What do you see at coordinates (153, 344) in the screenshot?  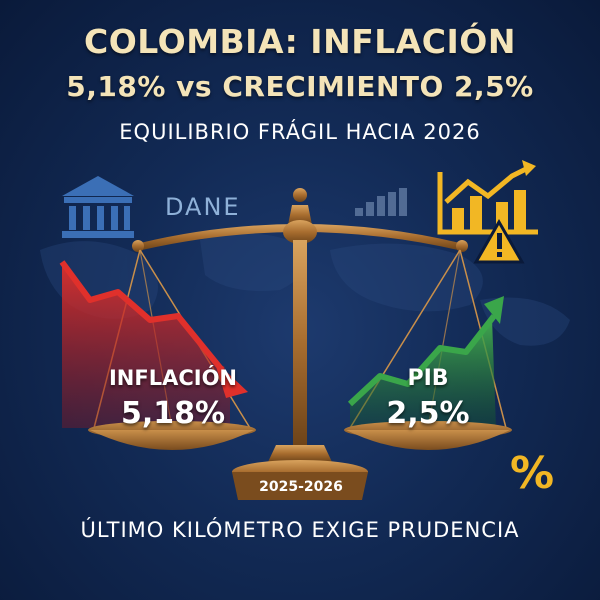 I see `inflation-falling-trend-icon` at bounding box center [153, 344].